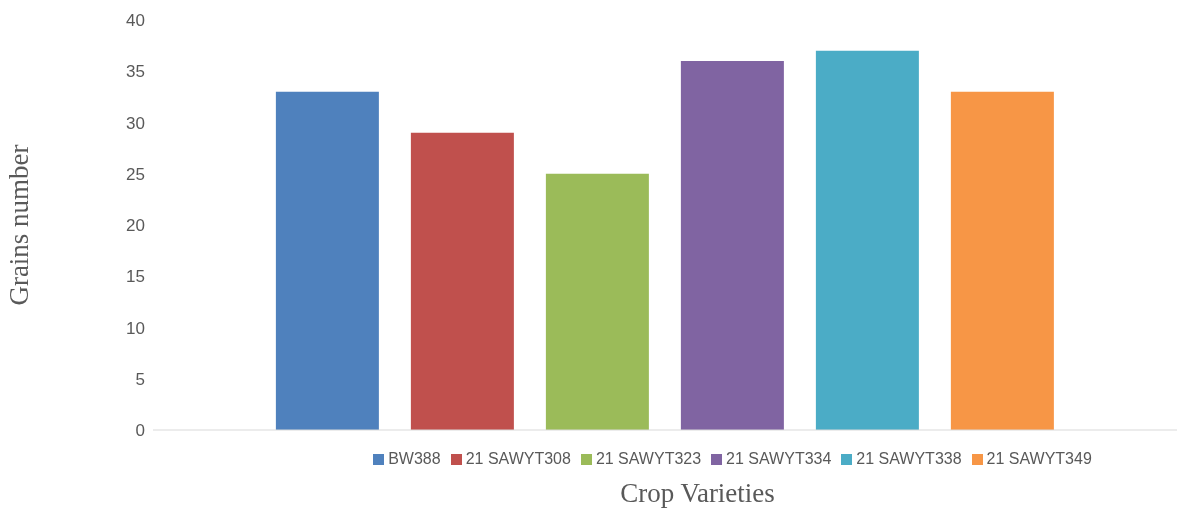 The image size is (1195, 521). Describe the element at coordinates (414, 458) in the screenshot. I see `legend-label: BW388` at that location.